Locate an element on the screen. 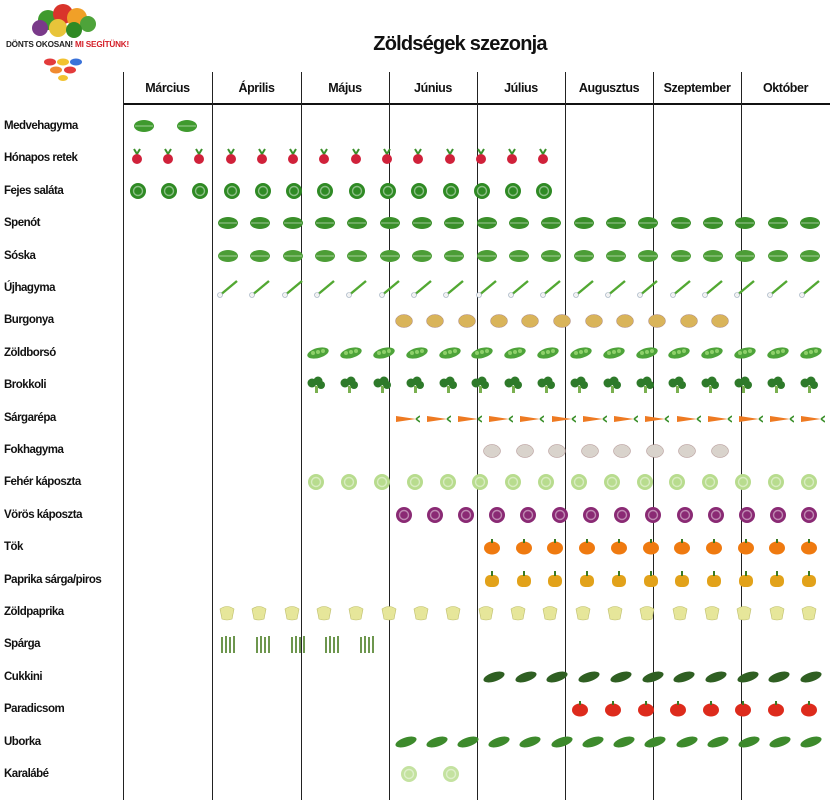 This screenshot has width=830, height=800. month-header: Július is located at coordinates (521, 88).